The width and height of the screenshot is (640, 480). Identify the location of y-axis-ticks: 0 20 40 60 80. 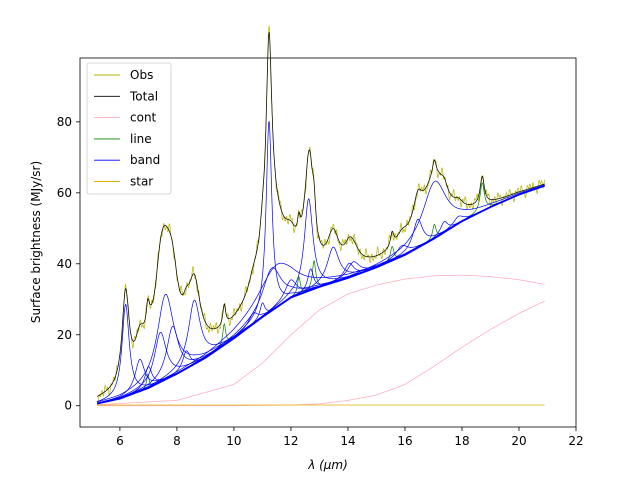
(68, 264).